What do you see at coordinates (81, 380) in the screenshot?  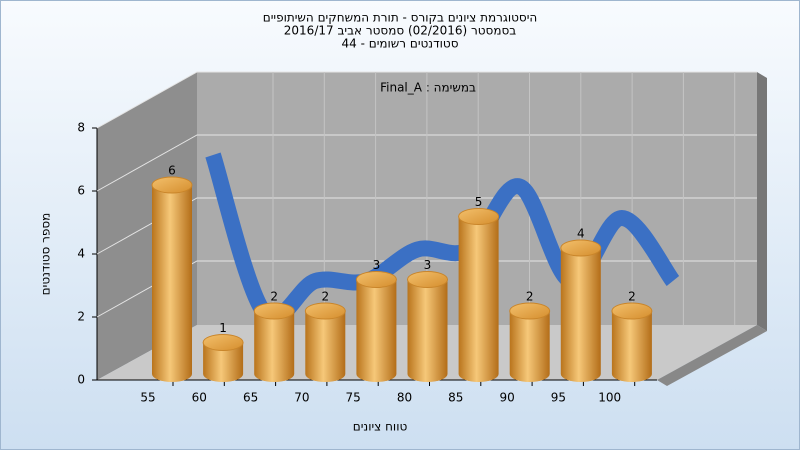 I see `y-tick-label: 0` at bounding box center [81, 380].